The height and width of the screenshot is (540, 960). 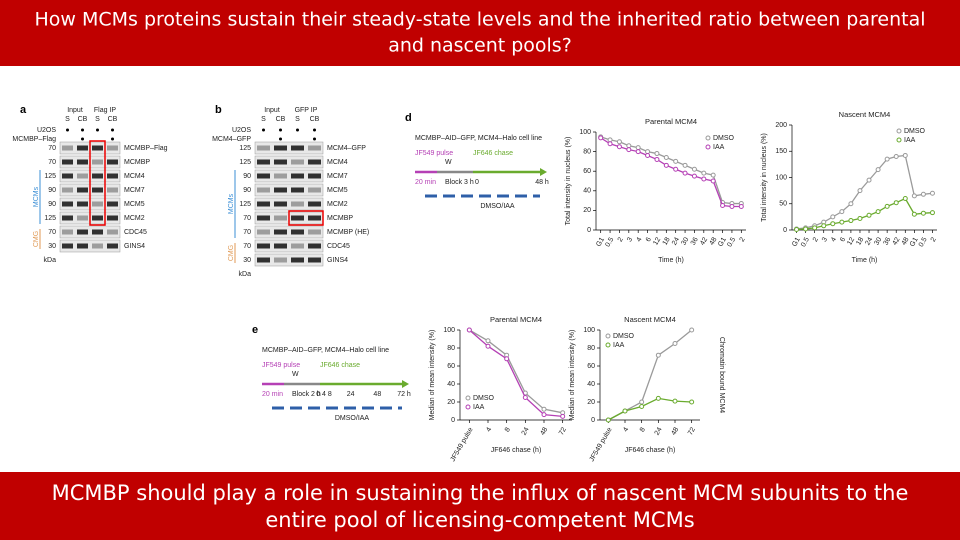 I want to click on label: 80, so click(x=587, y=151).